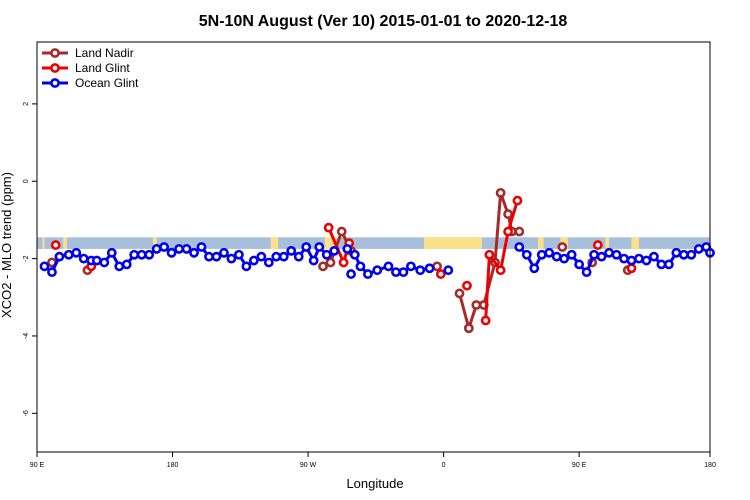 The width and height of the screenshot is (750, 500). I want to click on series-ocean-glint, so click(377, 260).